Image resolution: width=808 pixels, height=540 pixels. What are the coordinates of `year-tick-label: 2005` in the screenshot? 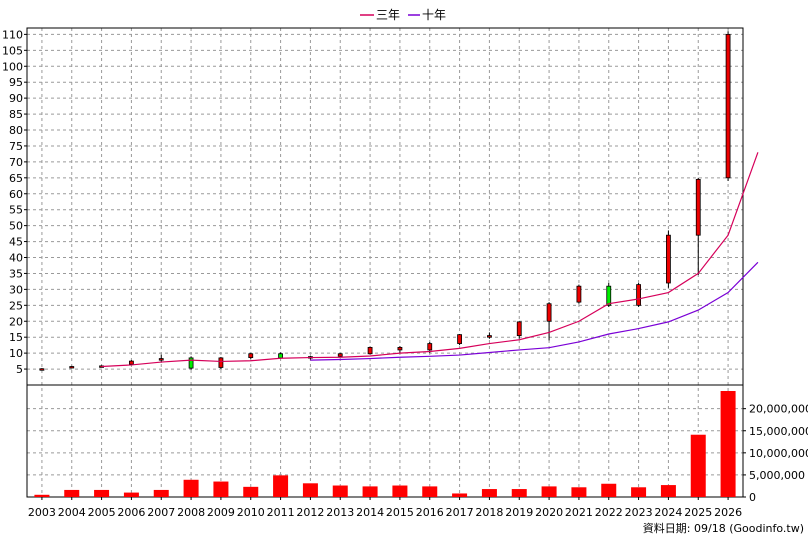 It's located at (102, 512).